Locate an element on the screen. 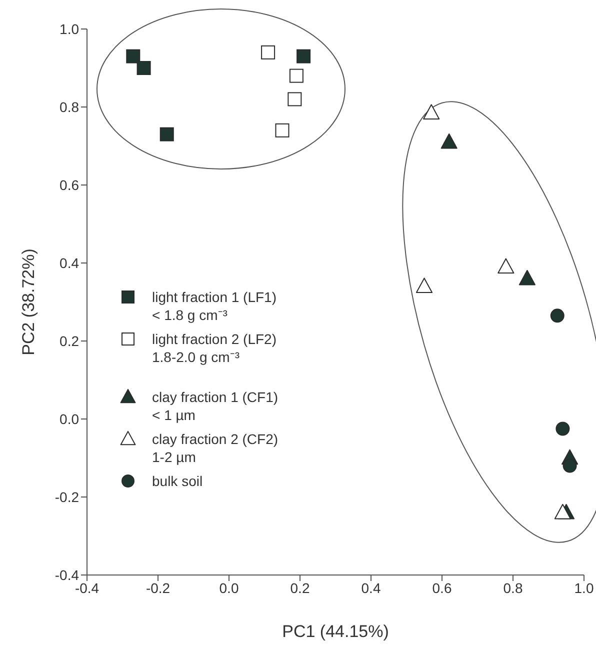 The height and width of the screenshot is (657, 596). x-axis-title: PC1 (44.15%) is located at coordinates (335, 631).